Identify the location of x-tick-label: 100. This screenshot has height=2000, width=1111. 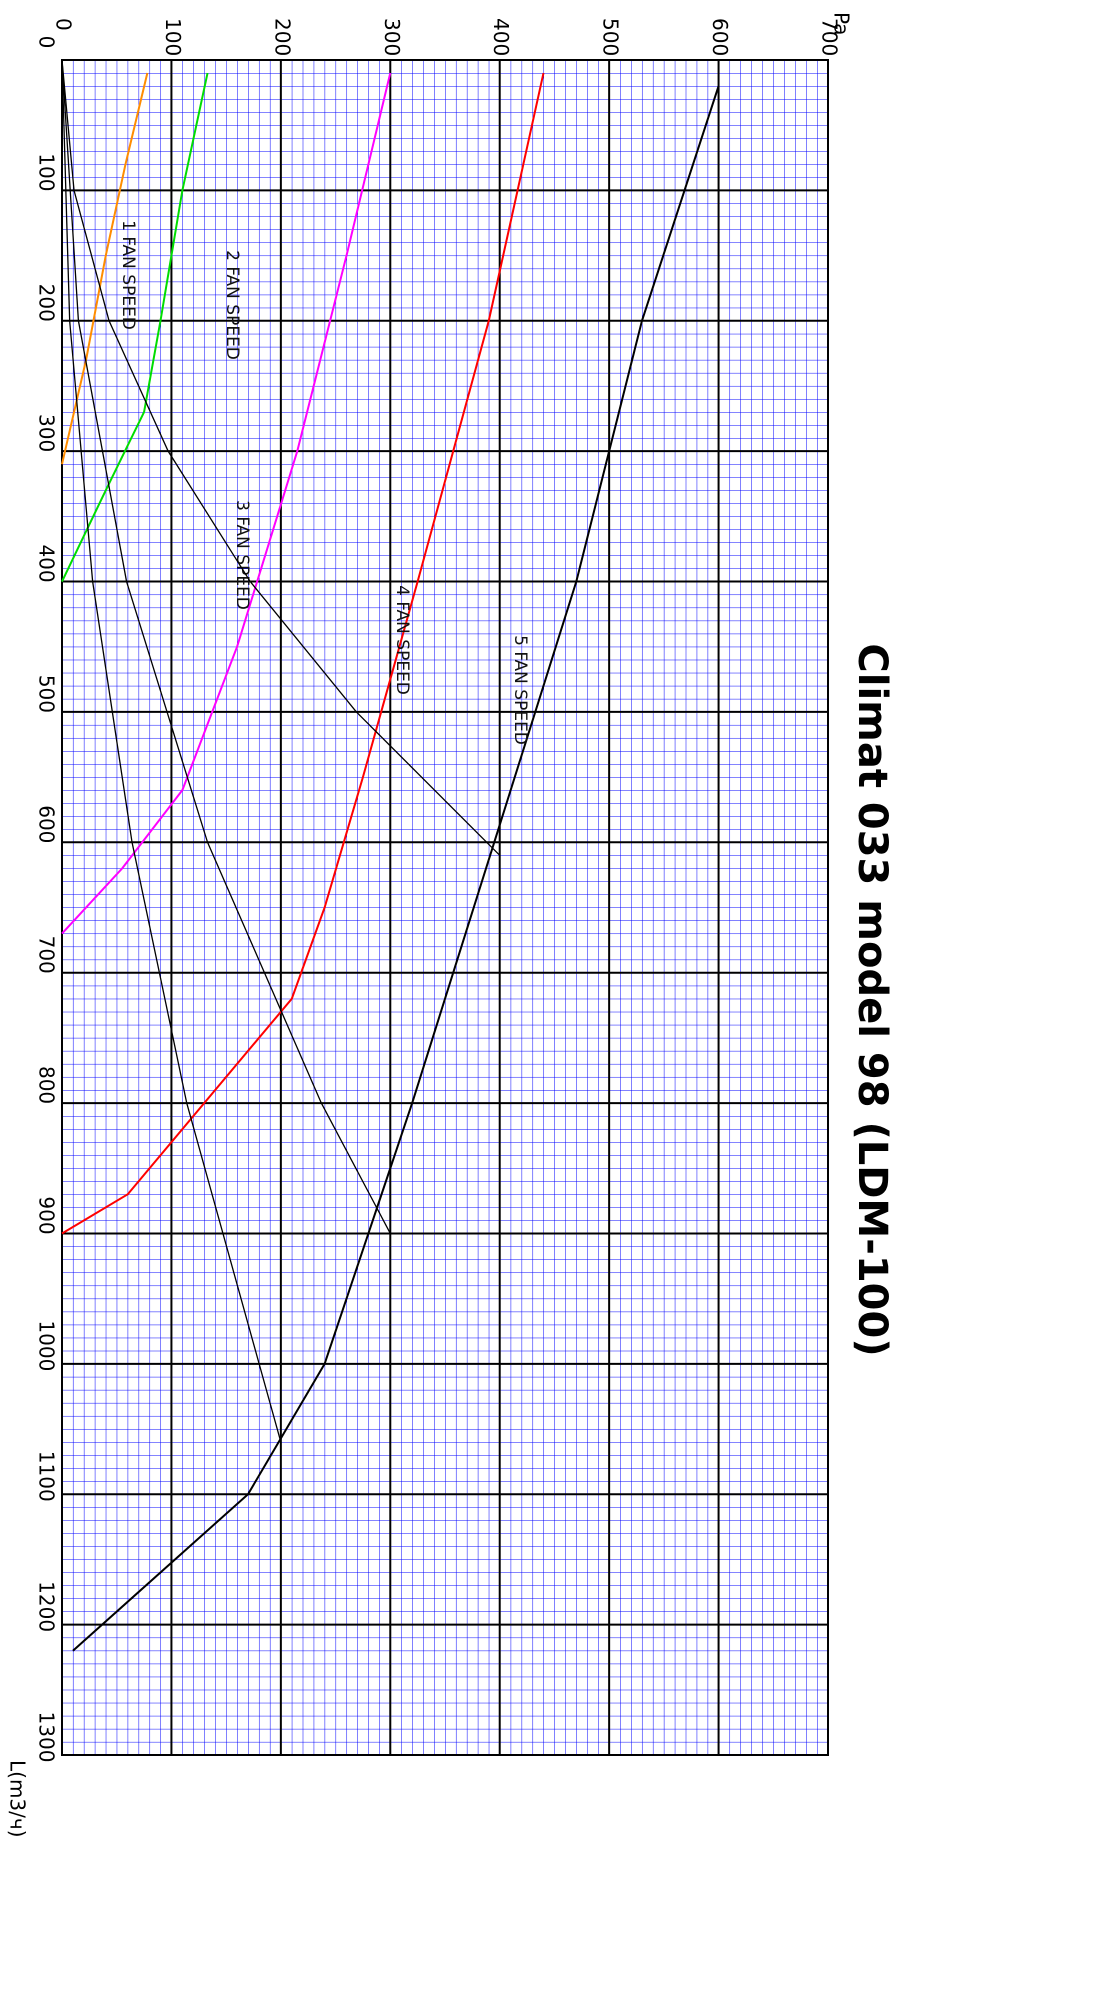
(47, 172).